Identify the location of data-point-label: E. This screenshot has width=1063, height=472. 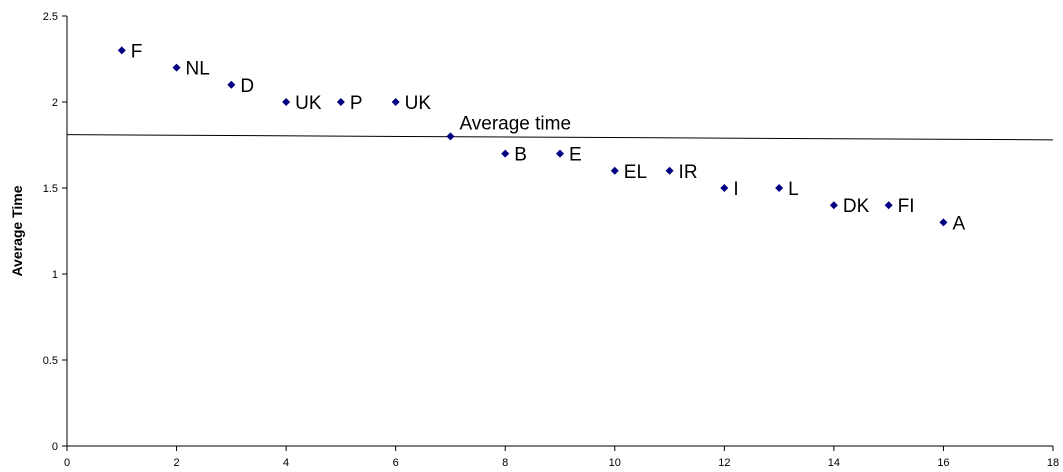
(575, 155).